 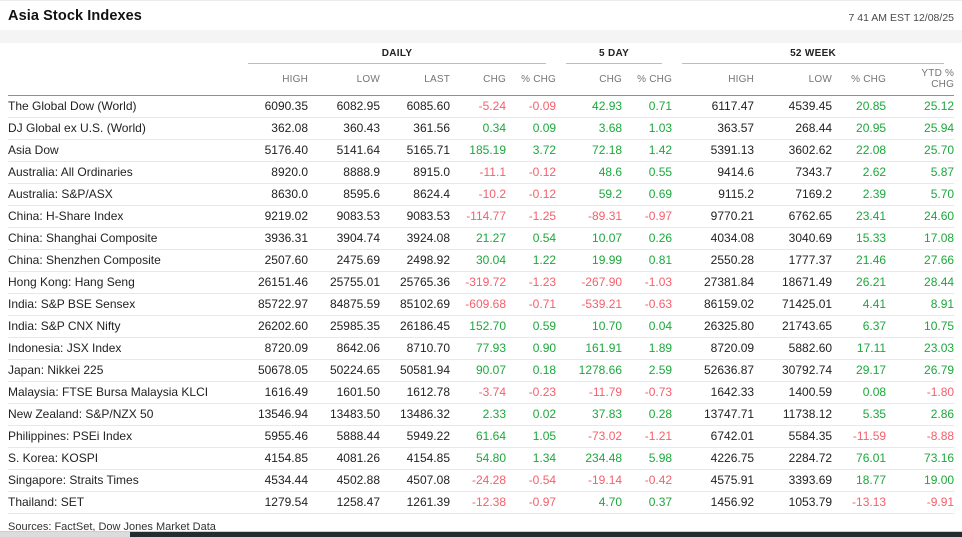 I want to click on cell-value: 26325.80, so click(x=713, y=326).